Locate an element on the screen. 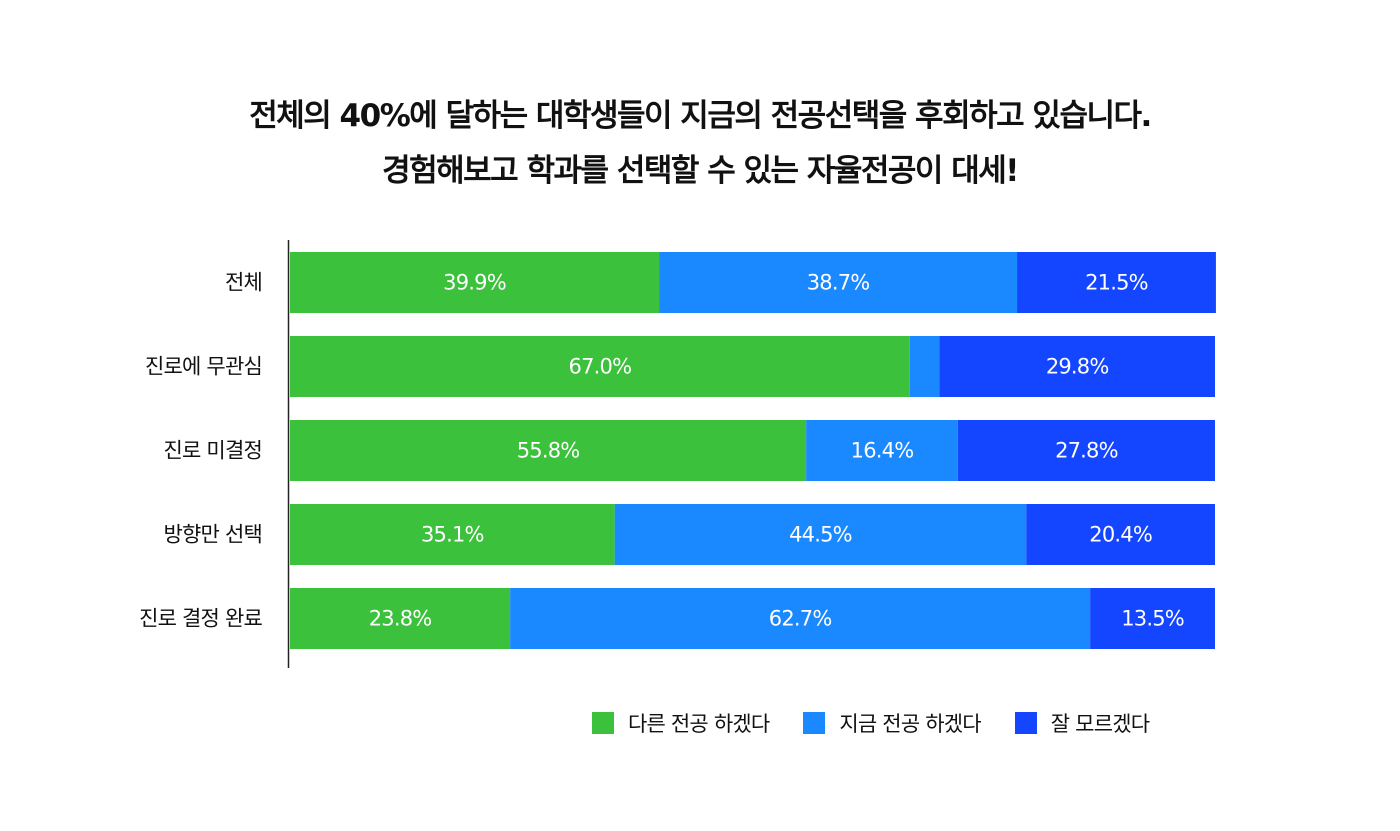 The image size is (1400, 831). data-label: 35.1% is located at coordinates (452, 535).